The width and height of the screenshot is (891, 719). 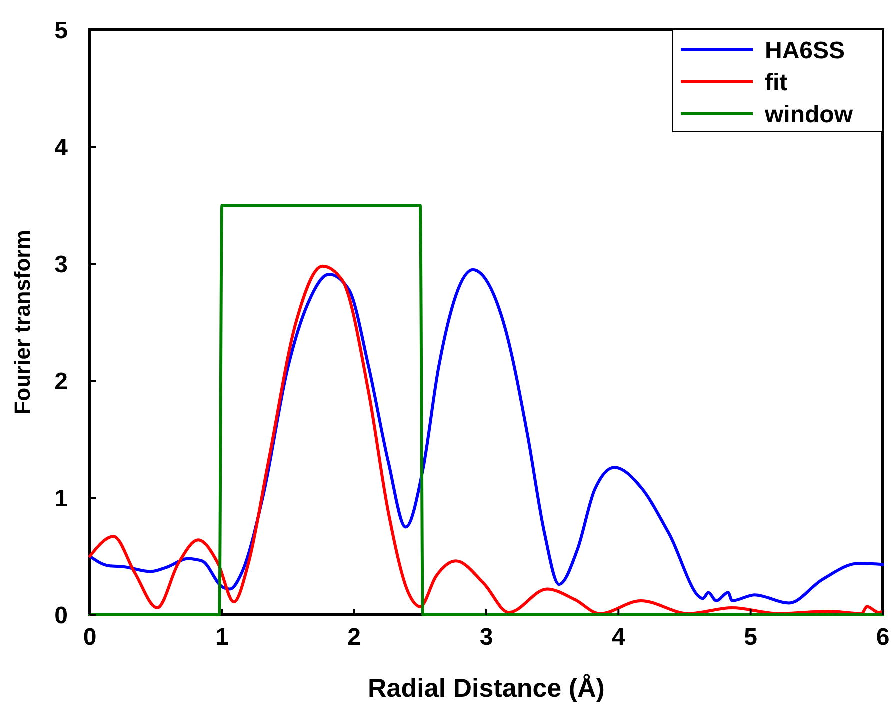 I want to click on y-tick-label: 4, so click(x=61, y=148).